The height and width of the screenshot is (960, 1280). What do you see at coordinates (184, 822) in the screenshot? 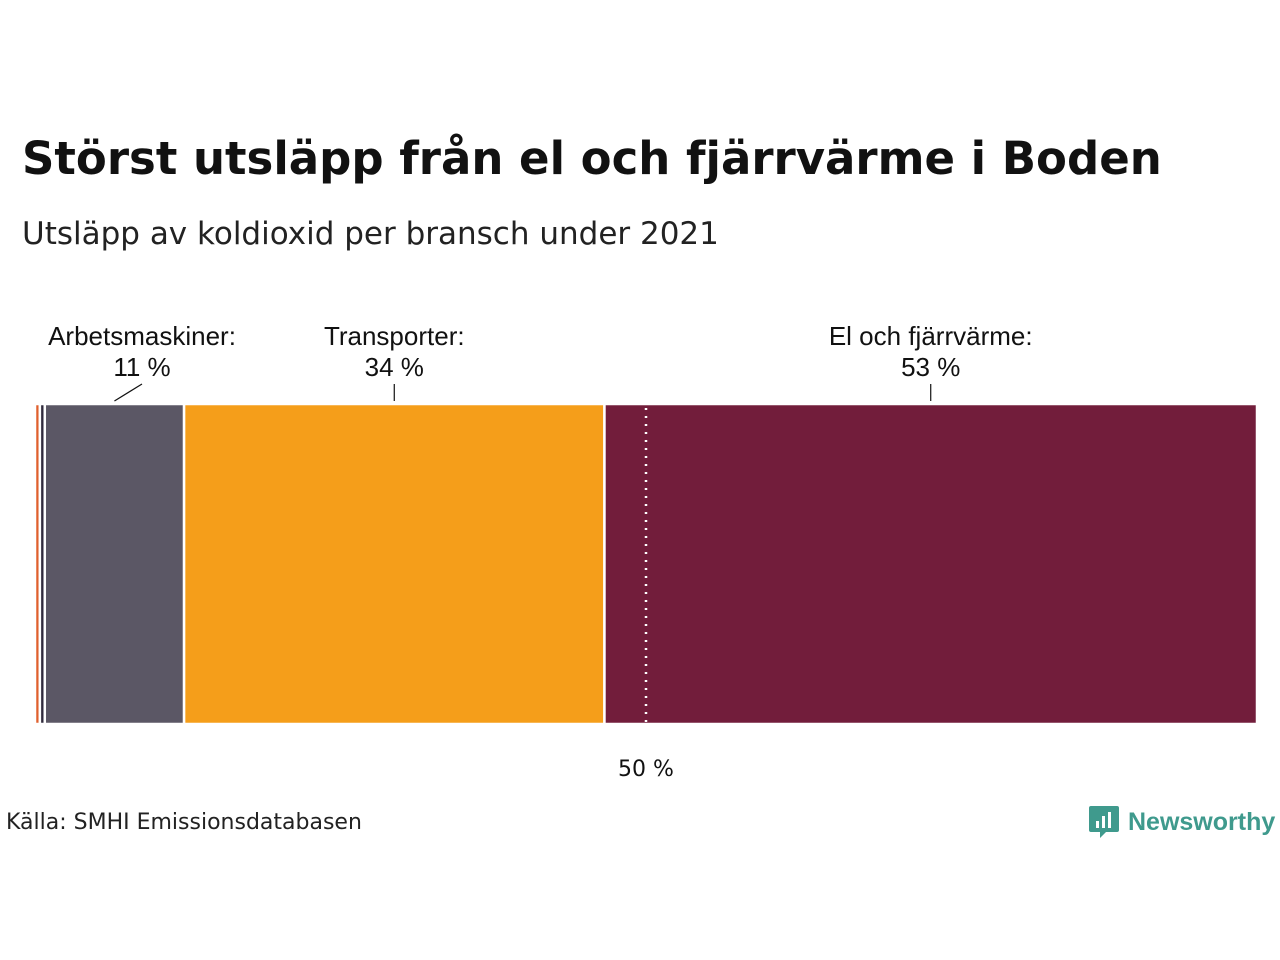
I see `source-note: Källa: SMHI Emissionsdatabasen` at bounding box center [184, 822].